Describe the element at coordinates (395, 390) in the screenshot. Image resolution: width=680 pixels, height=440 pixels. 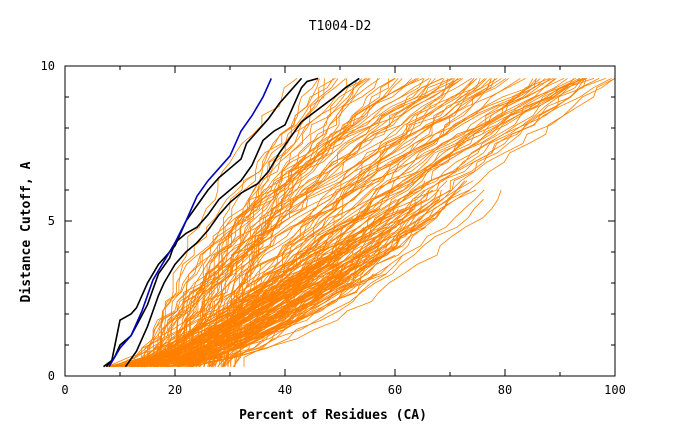
I see `x-tick-label: 60` at that location.